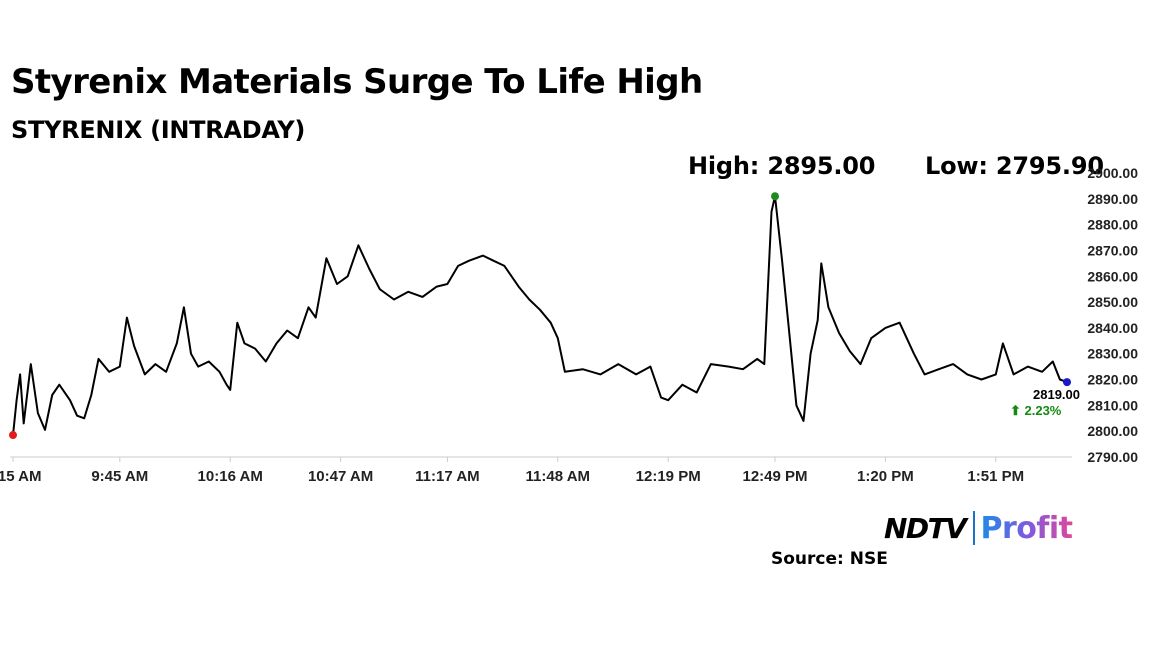 Image resolution: width=1152 pixels, height=648 pixels. What do you see at coordinates (1112, 431) in the screenshot?
I see `y-tick-label: 2800.00` at bounding box center [1112, 431].